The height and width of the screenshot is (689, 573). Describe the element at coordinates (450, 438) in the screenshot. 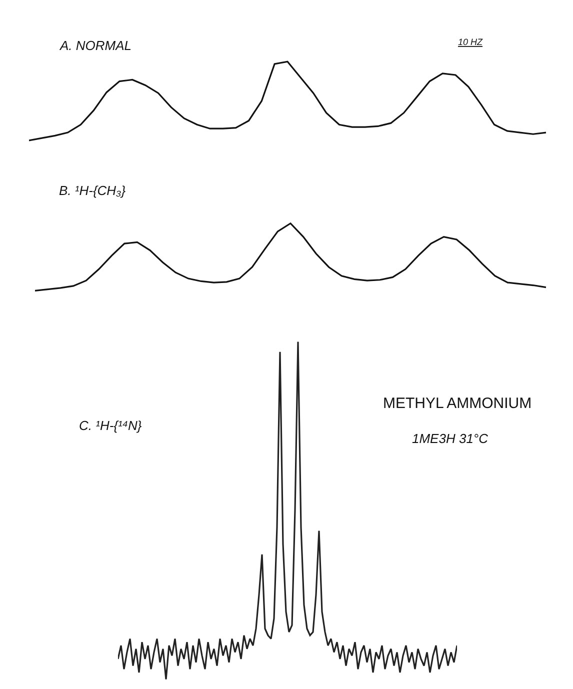

I see `annotation: 1ME3H 31°C` at that location.